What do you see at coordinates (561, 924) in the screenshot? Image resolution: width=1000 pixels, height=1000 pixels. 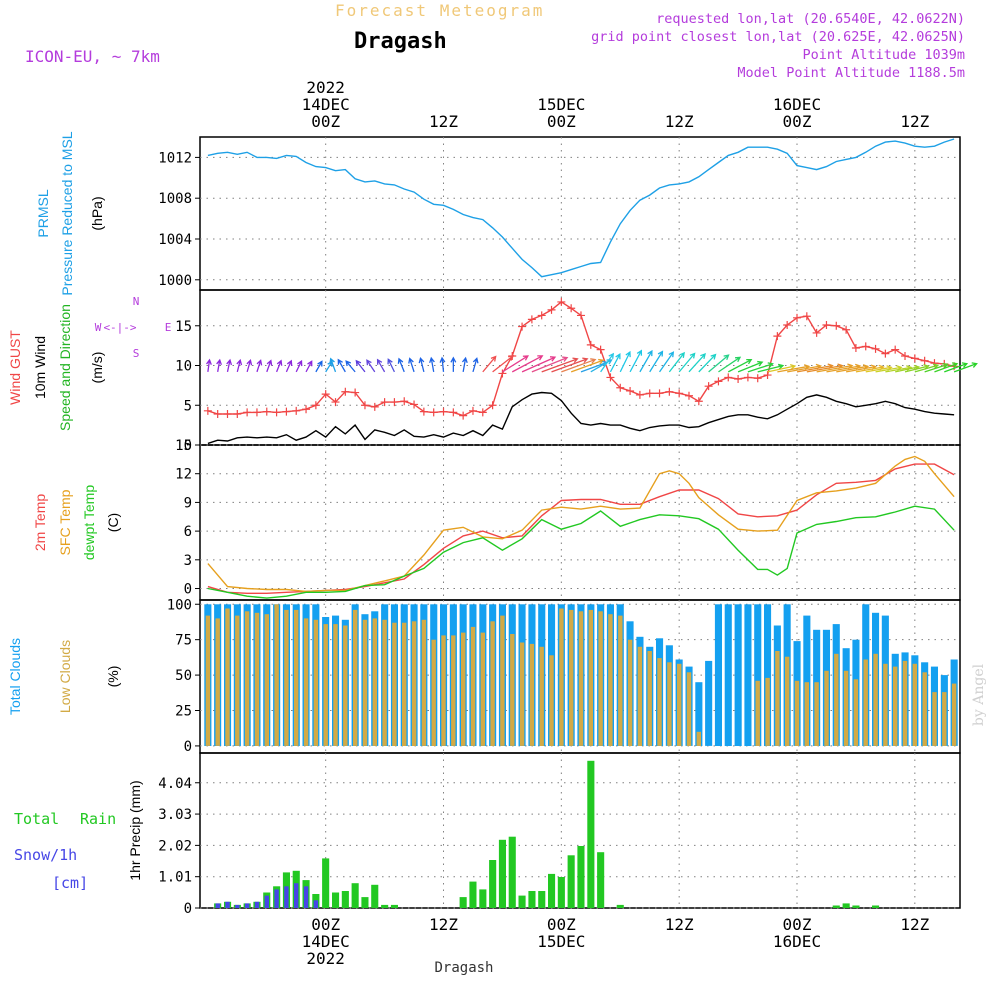 I see `bottom-time-label: 00Z` at bounding box center [561, 924].